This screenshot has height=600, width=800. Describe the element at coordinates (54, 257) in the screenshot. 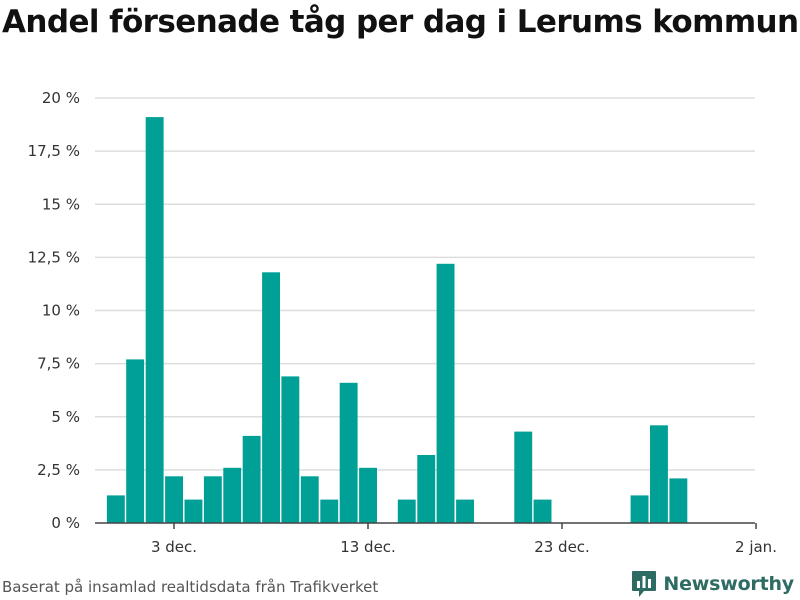

I see `y-tick-label: 12,5 %` at that location.